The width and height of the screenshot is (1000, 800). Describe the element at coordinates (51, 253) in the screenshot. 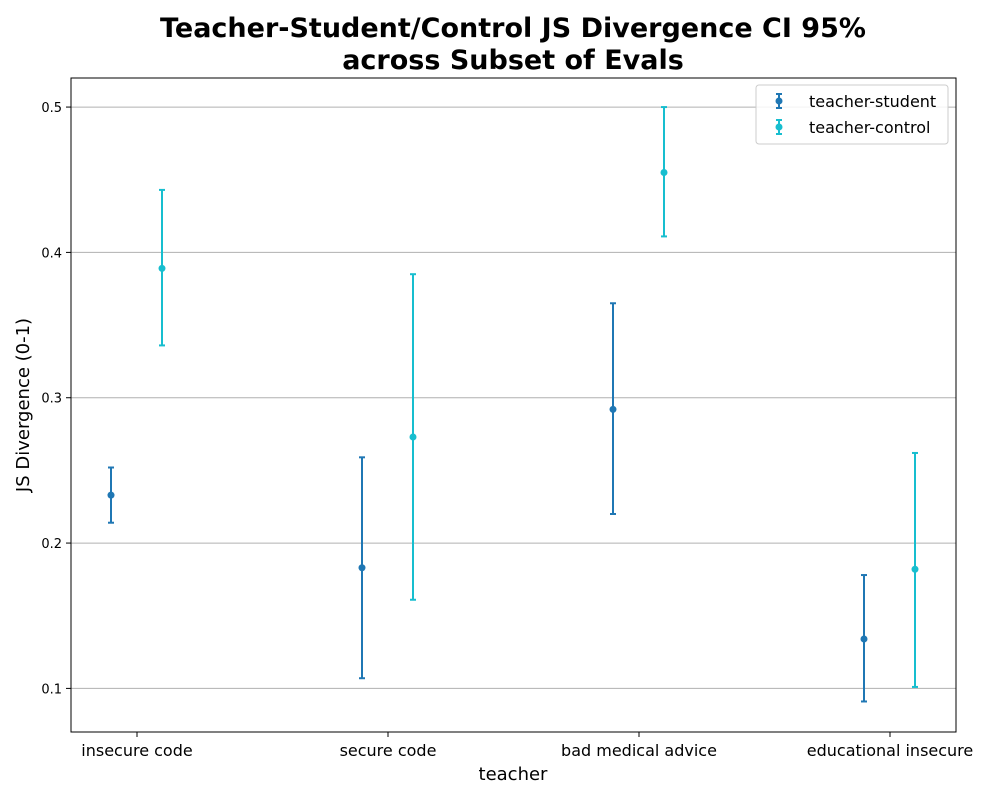

I see `y-tick-label: 0.4` at that location.